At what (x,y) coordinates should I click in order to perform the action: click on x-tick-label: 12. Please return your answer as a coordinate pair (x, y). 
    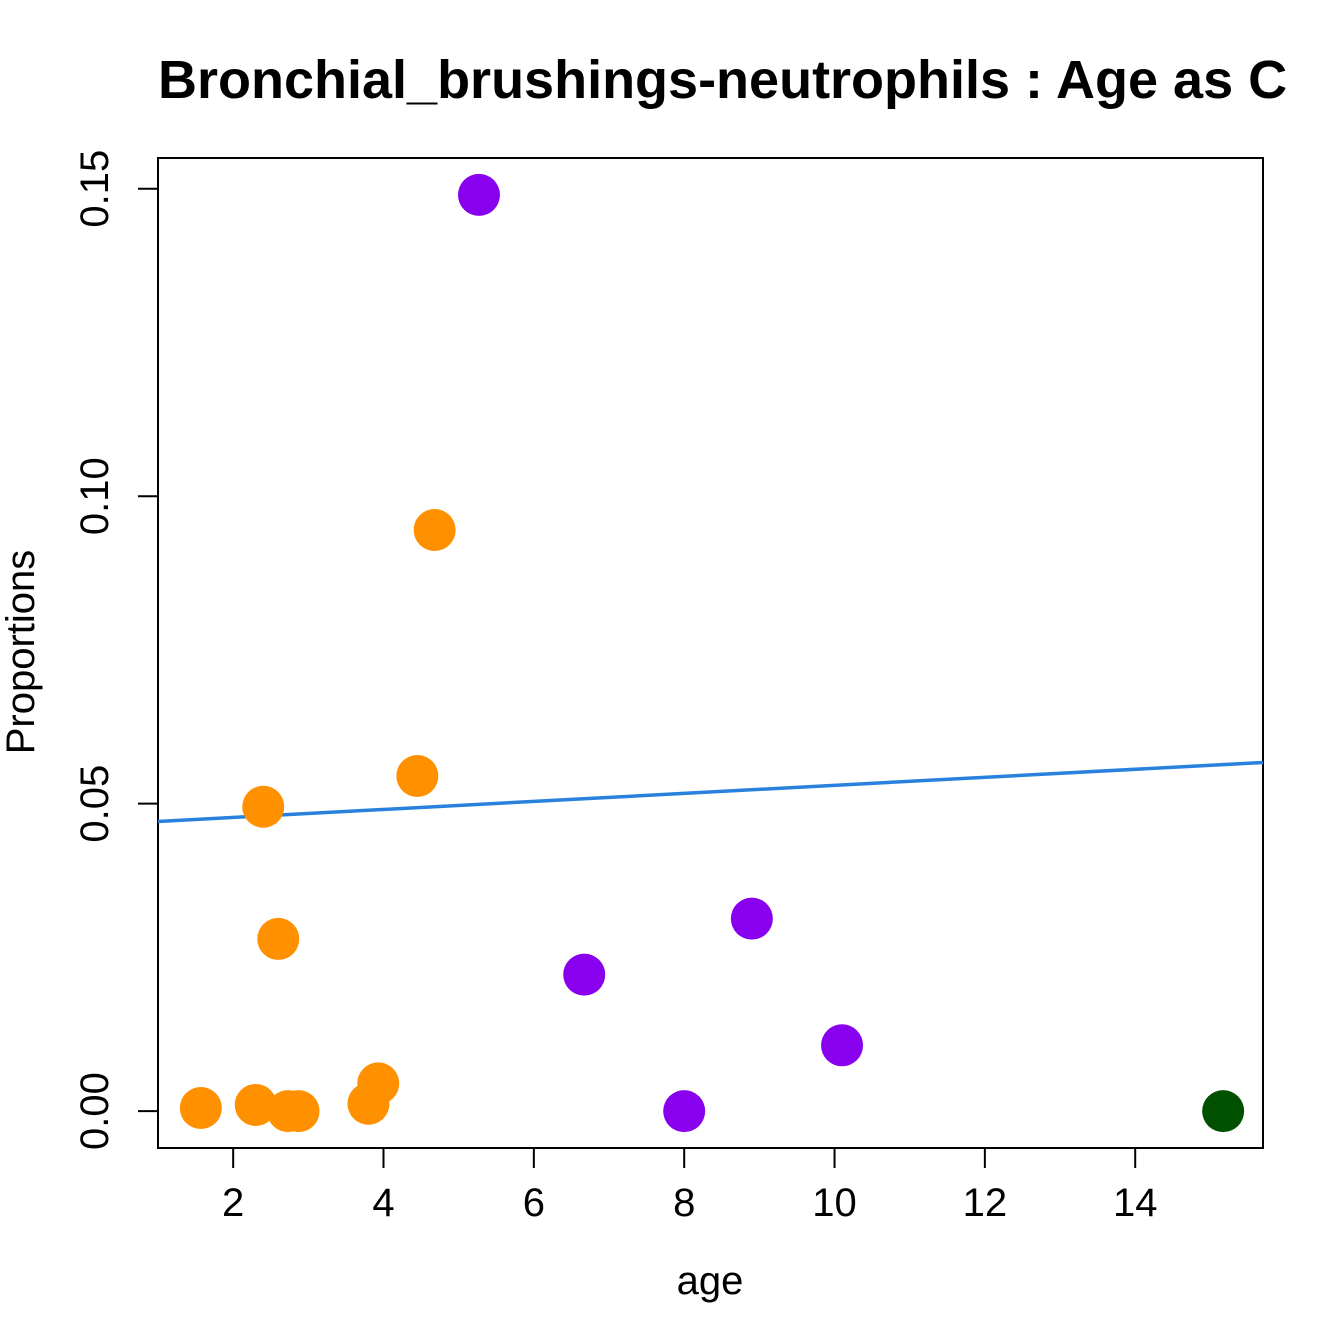
    Looking at the image, I should click on (985, 1203).